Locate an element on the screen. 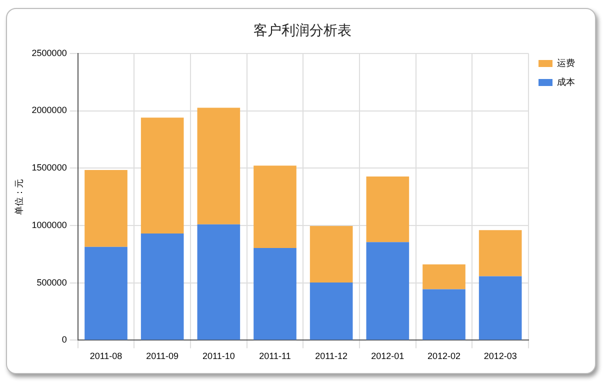 The height and width of the screenshot is (383, 605). y-tick-label: 1000000 is located at coordinates (49, 225).